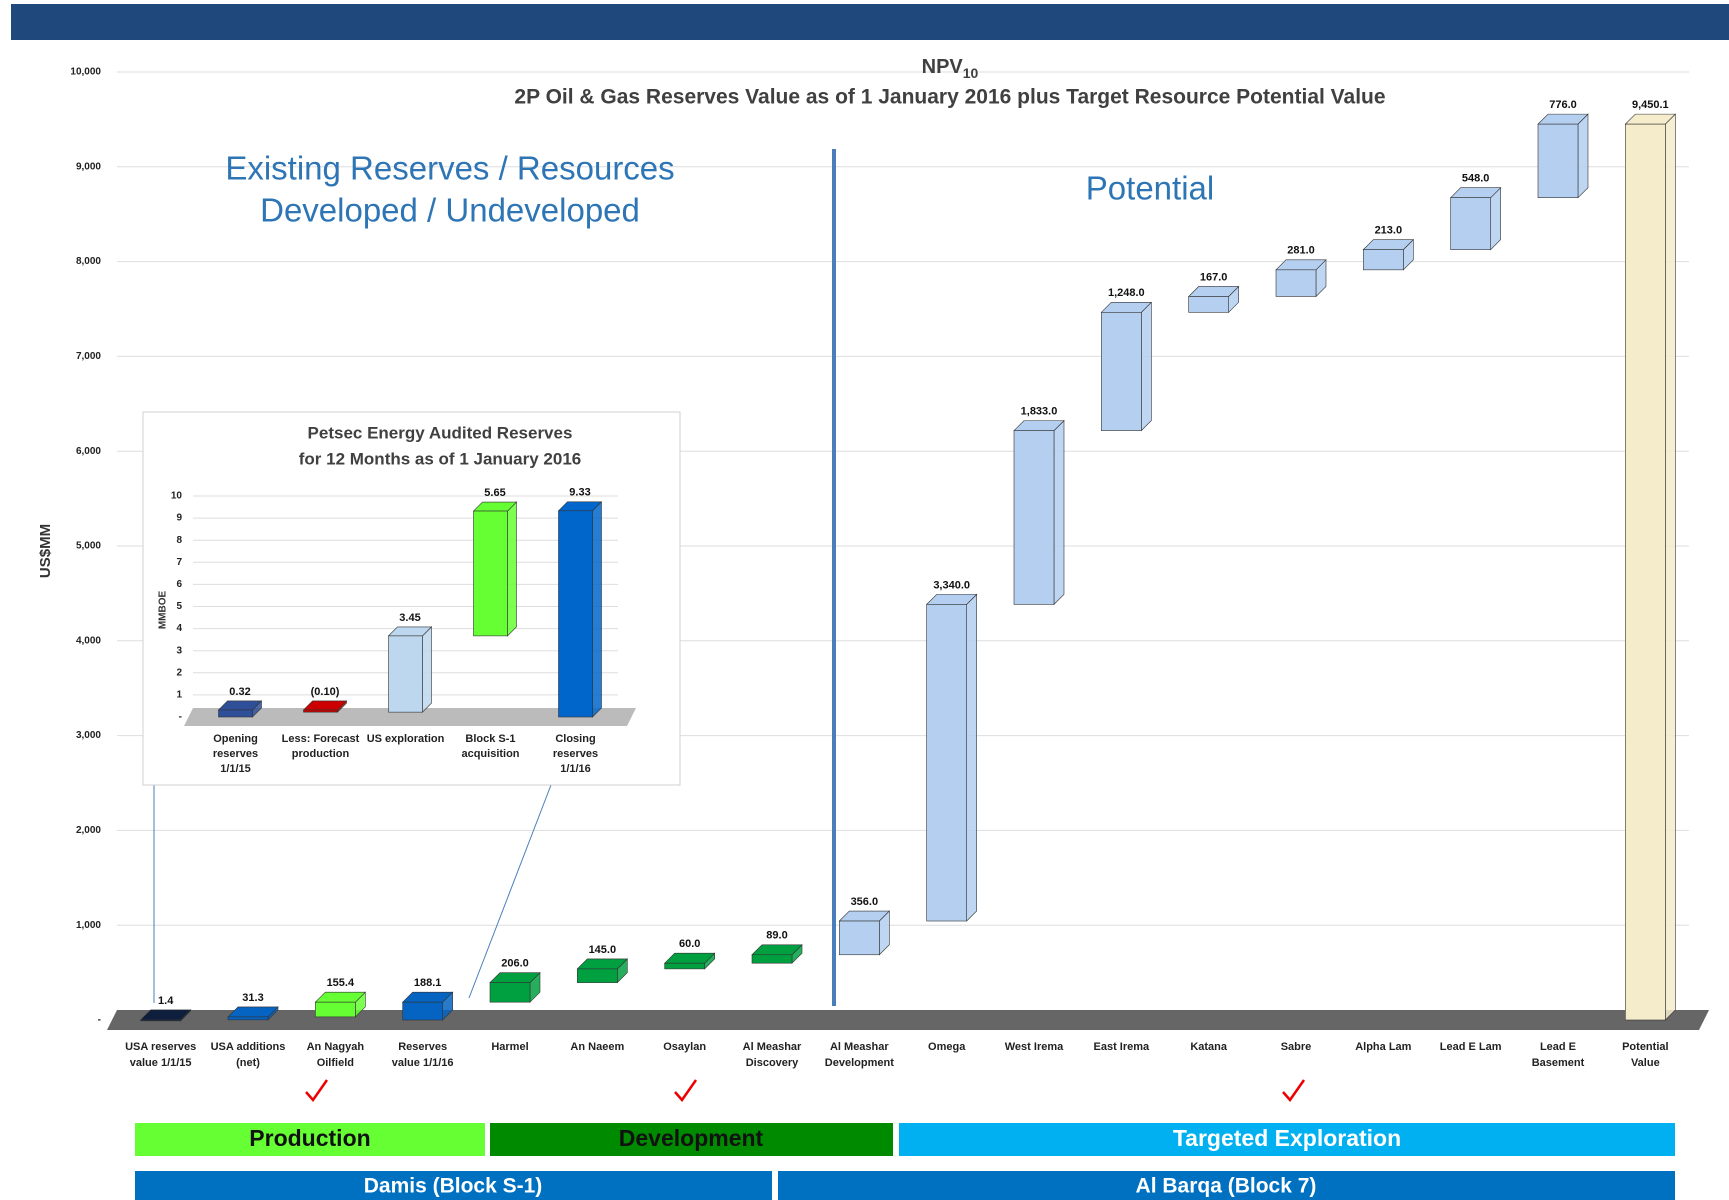  I want to click on value-label: (0.10), so click(325, 692).